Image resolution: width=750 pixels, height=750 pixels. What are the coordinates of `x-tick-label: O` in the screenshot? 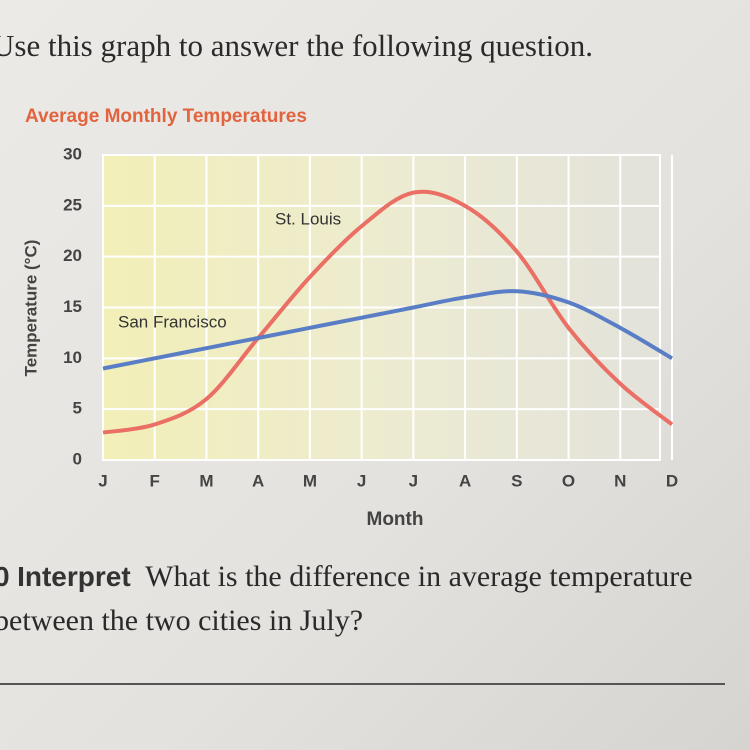 It's located at (568, 480).